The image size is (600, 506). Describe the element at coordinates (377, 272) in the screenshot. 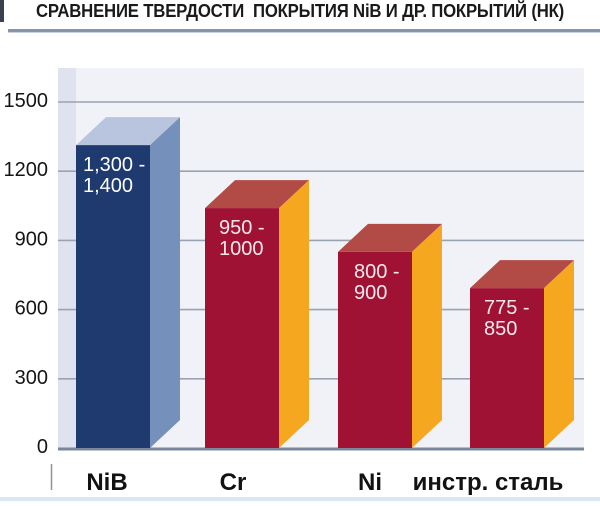

I see `bar-ni-value-line1: 800 -` at that location.